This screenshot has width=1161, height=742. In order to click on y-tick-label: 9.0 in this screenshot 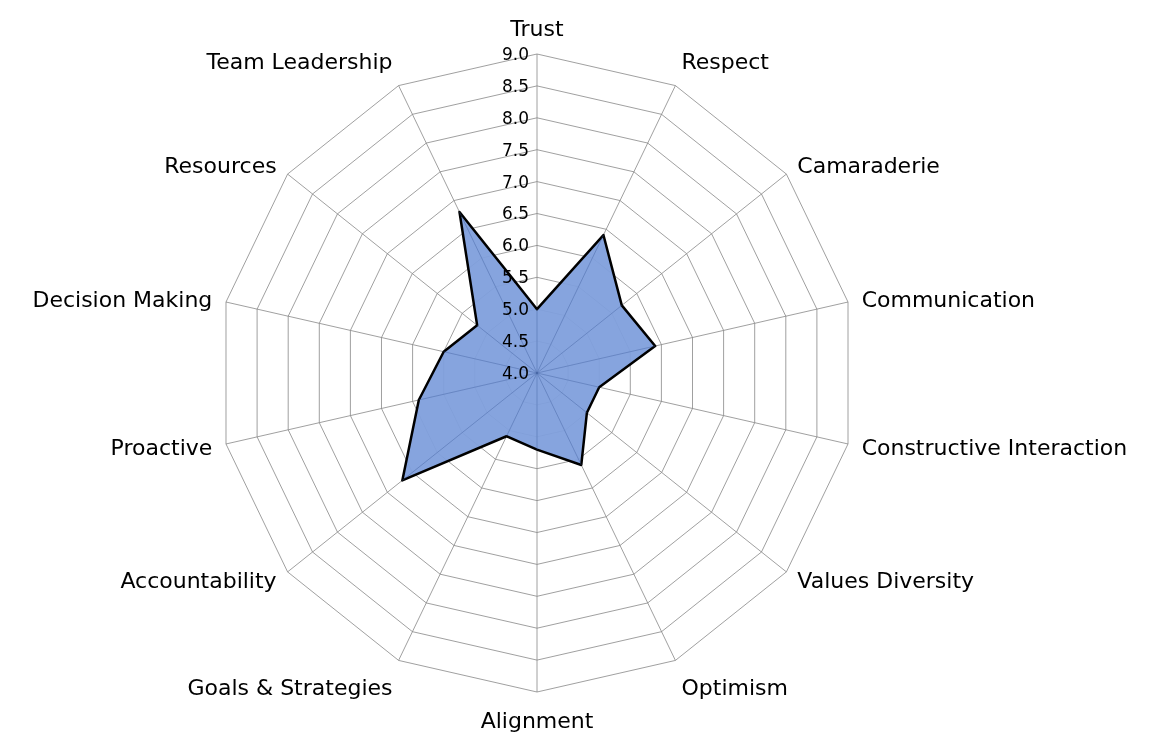, I will do `click(515, 53)`.